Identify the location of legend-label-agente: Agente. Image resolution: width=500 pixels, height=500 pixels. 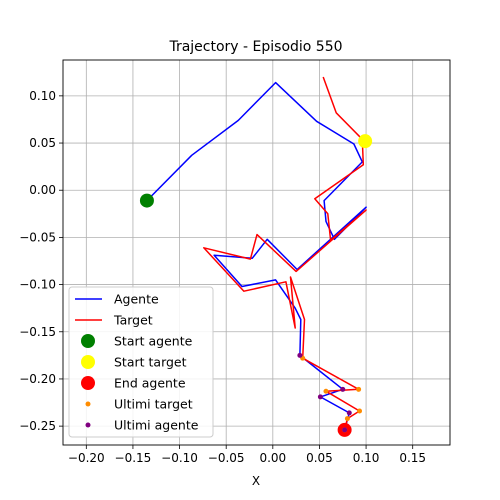
(136, 299).